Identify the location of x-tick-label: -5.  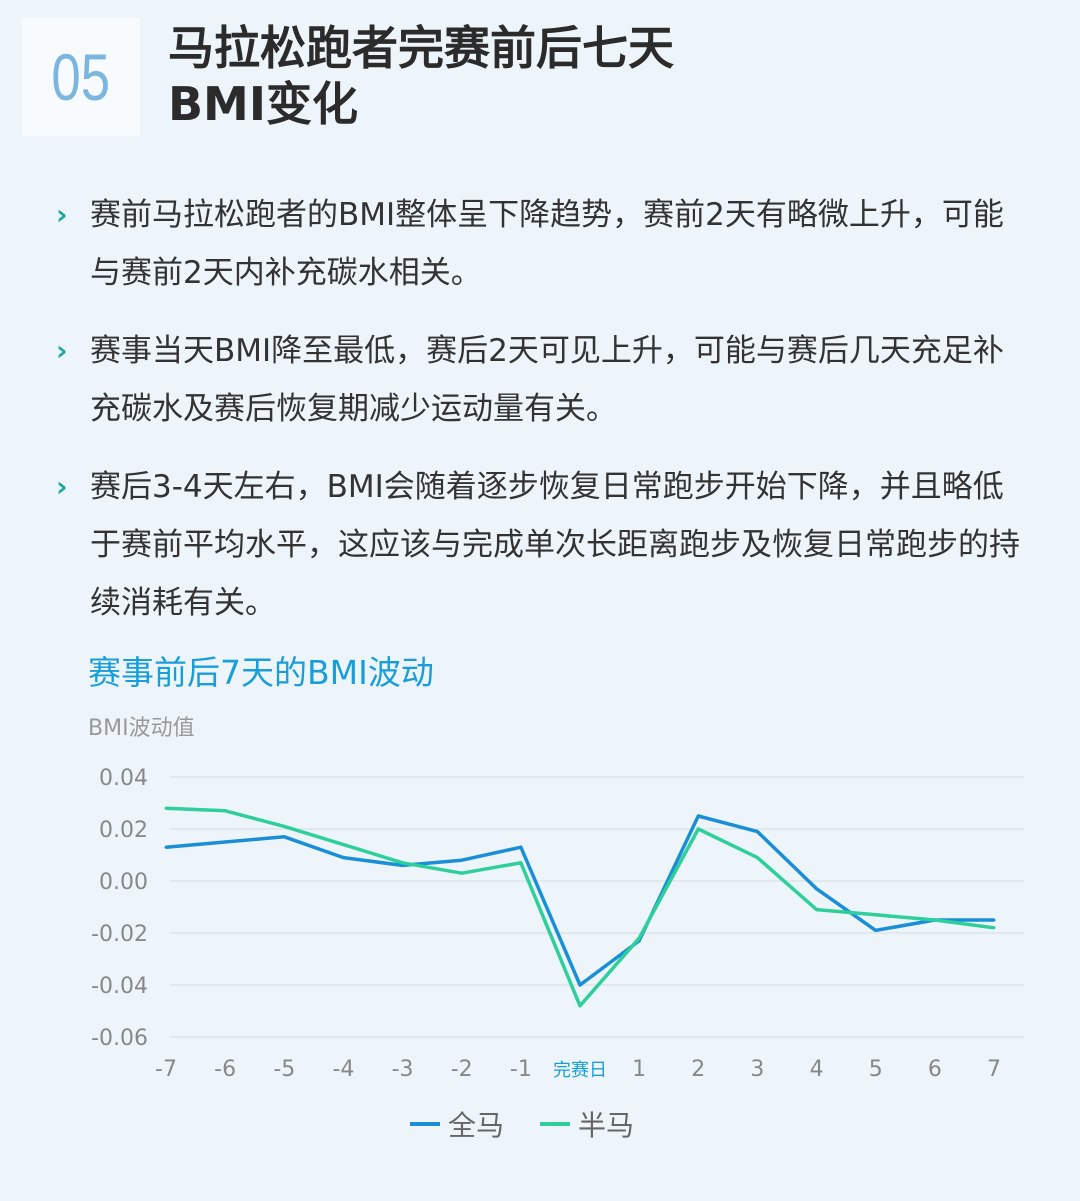
(284, 1069).